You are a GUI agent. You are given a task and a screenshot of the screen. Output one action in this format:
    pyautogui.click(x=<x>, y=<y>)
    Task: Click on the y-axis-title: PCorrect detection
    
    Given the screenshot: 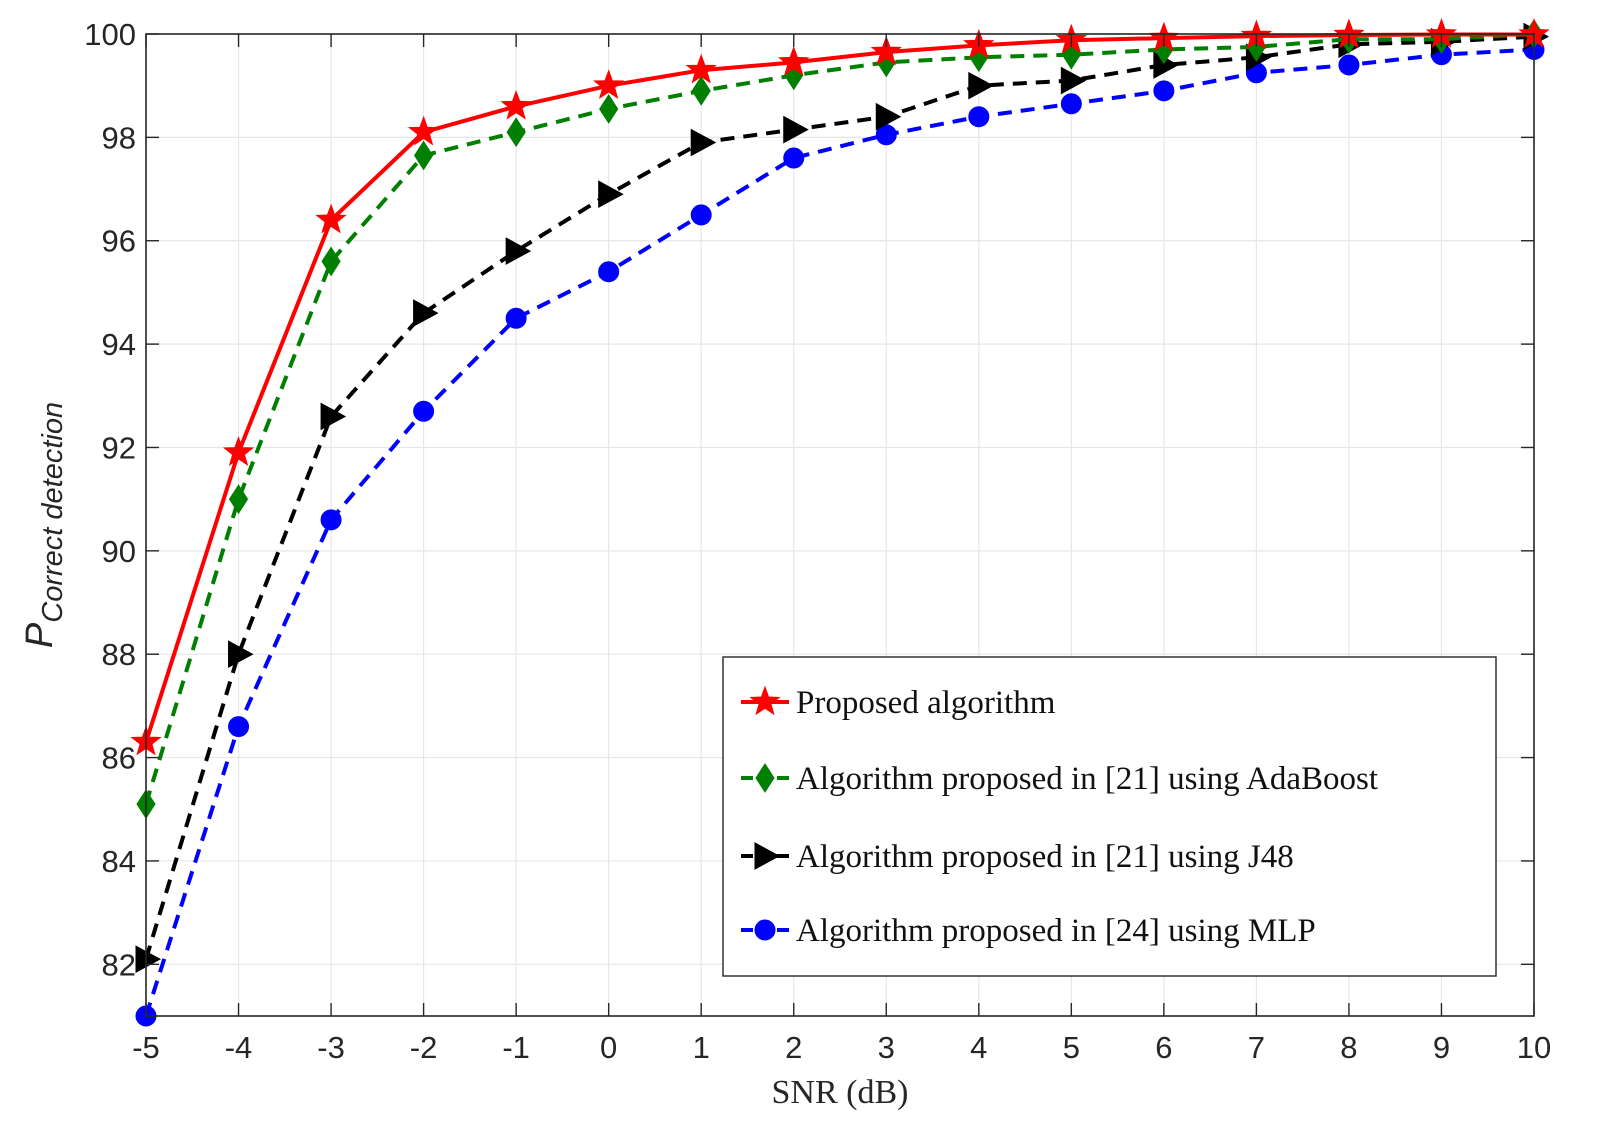 What is the action you would take?
    pyautogui.click(x=44, y=525)
    